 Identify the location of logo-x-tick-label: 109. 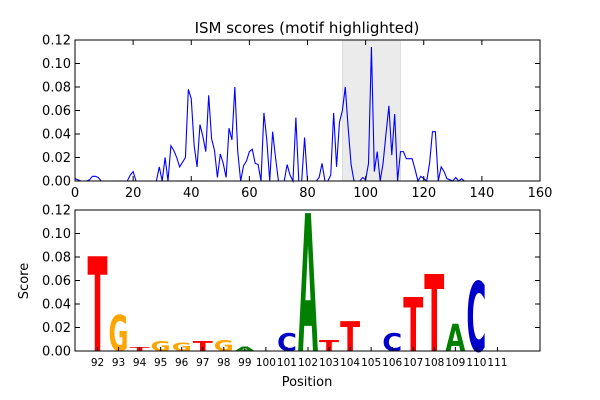
(455, 363).